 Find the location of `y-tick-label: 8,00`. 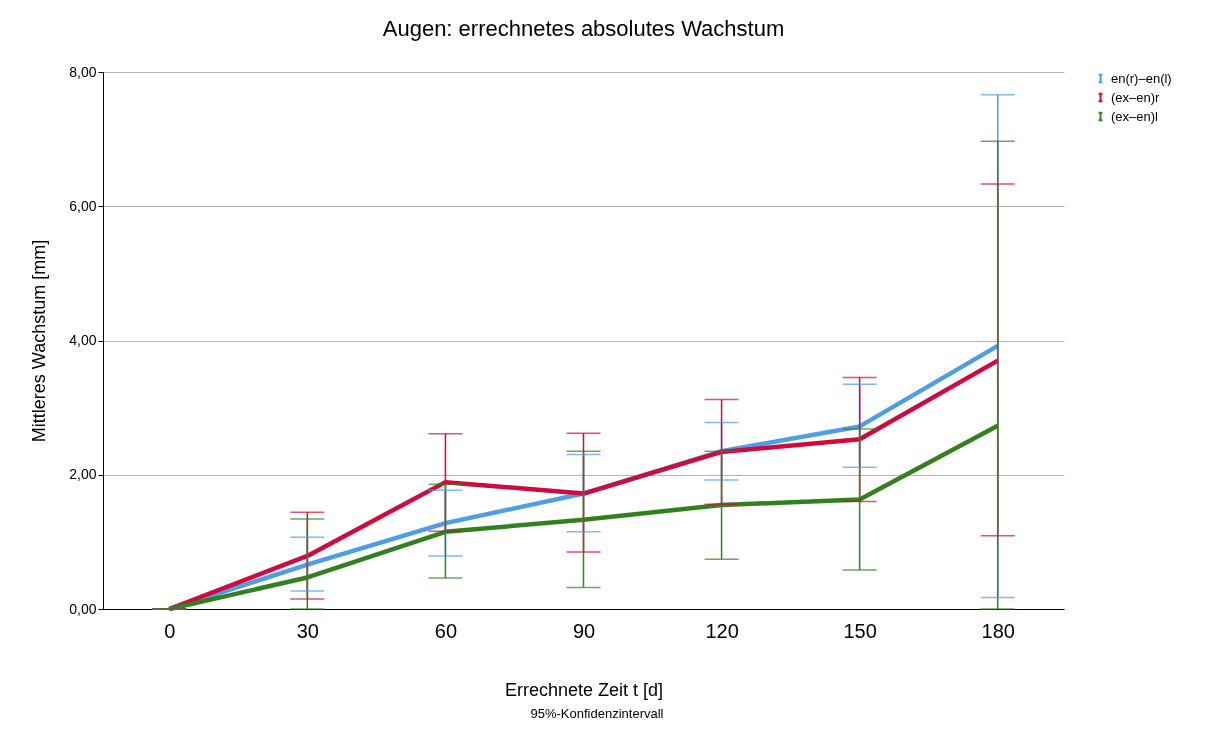

y-tick-label: 8,00 is located at coordinates (83, 71).